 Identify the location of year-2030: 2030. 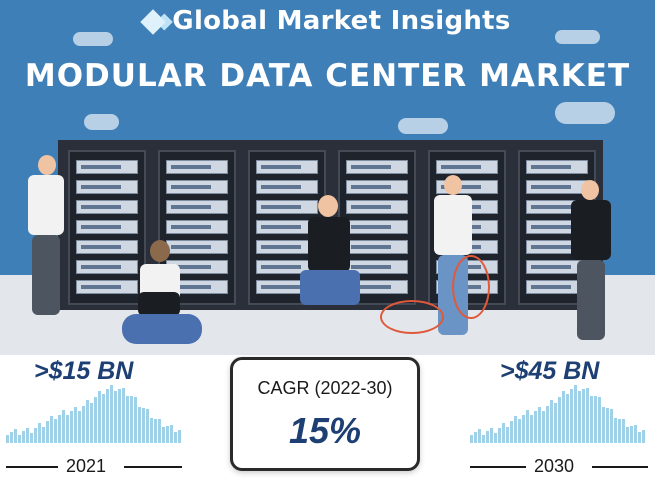
(554, 466).